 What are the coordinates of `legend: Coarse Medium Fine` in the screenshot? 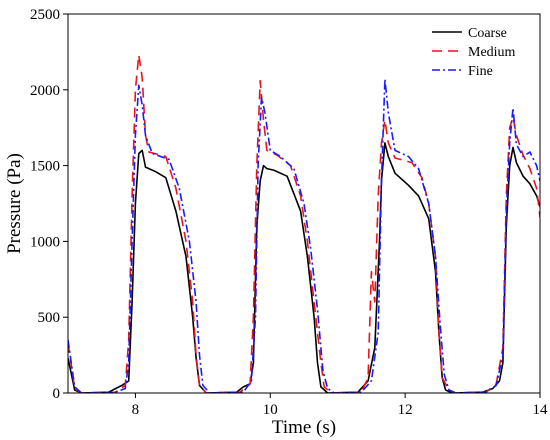 It's located at (474, 52).